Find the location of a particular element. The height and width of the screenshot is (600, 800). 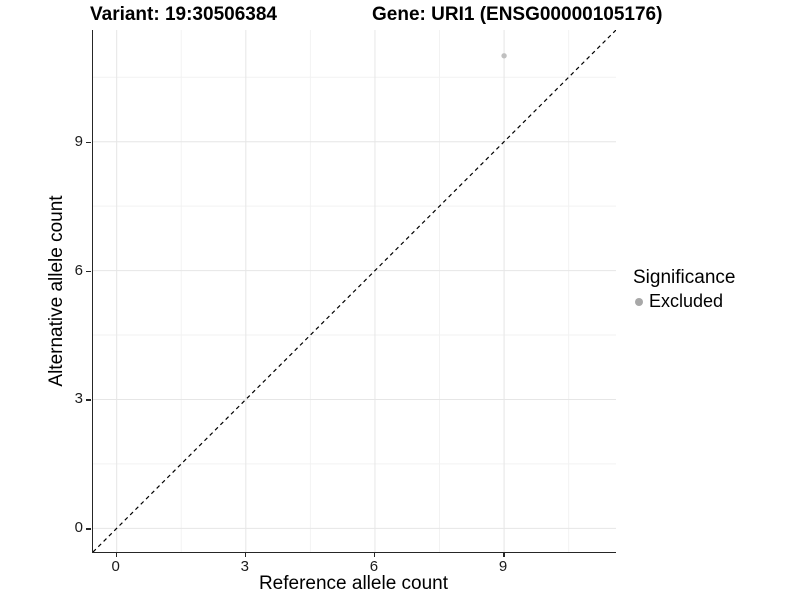

legend-item-excluded: Excluded is located at coordinates (684, 301).